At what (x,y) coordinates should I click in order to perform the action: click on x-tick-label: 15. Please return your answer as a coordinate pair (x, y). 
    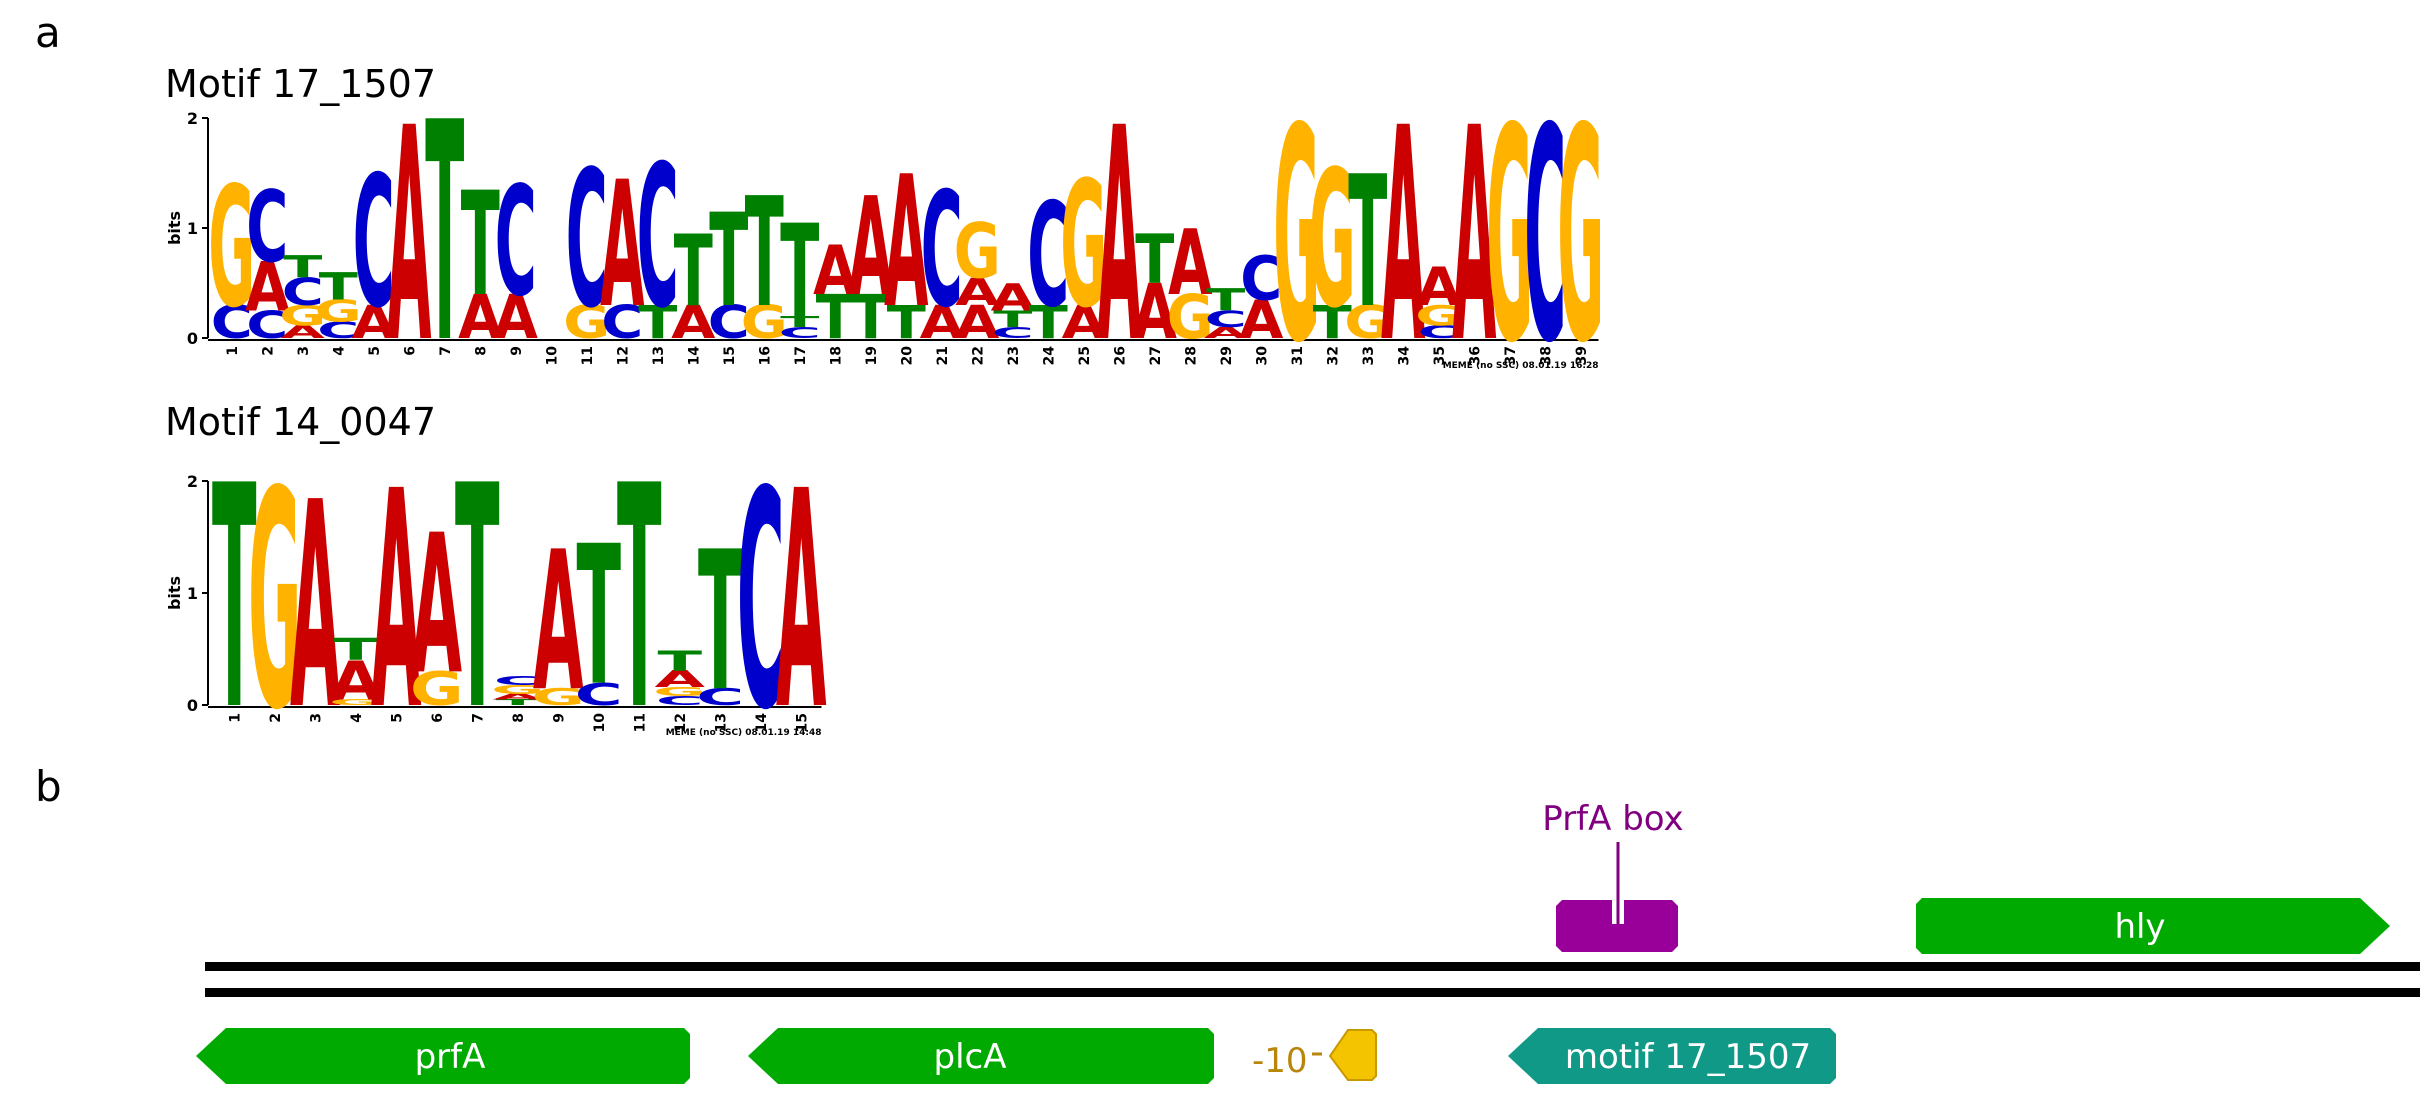
    Looking at the image, I should click on (730, 355).